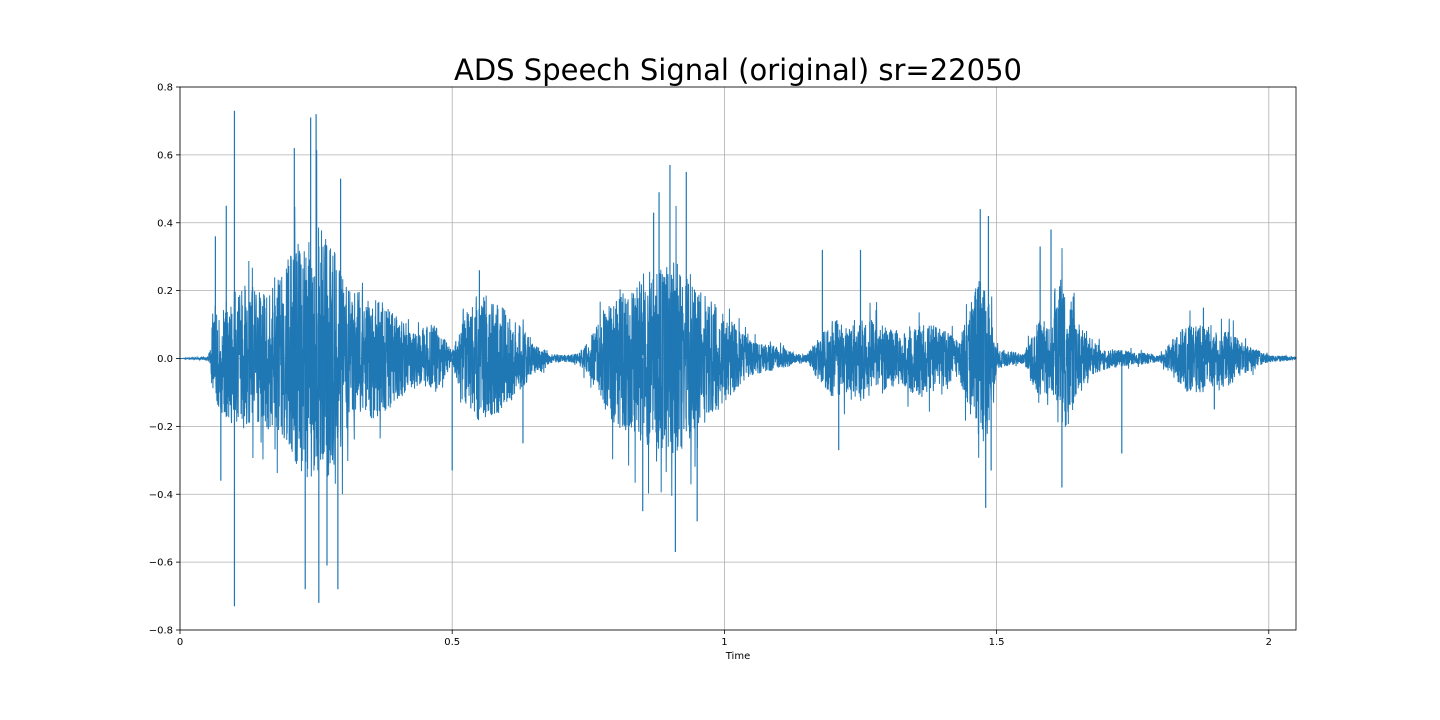 The width and height of the screenshot is (1440, 720). I want to click on y-tick-label: 0.6, so click(165, 155).